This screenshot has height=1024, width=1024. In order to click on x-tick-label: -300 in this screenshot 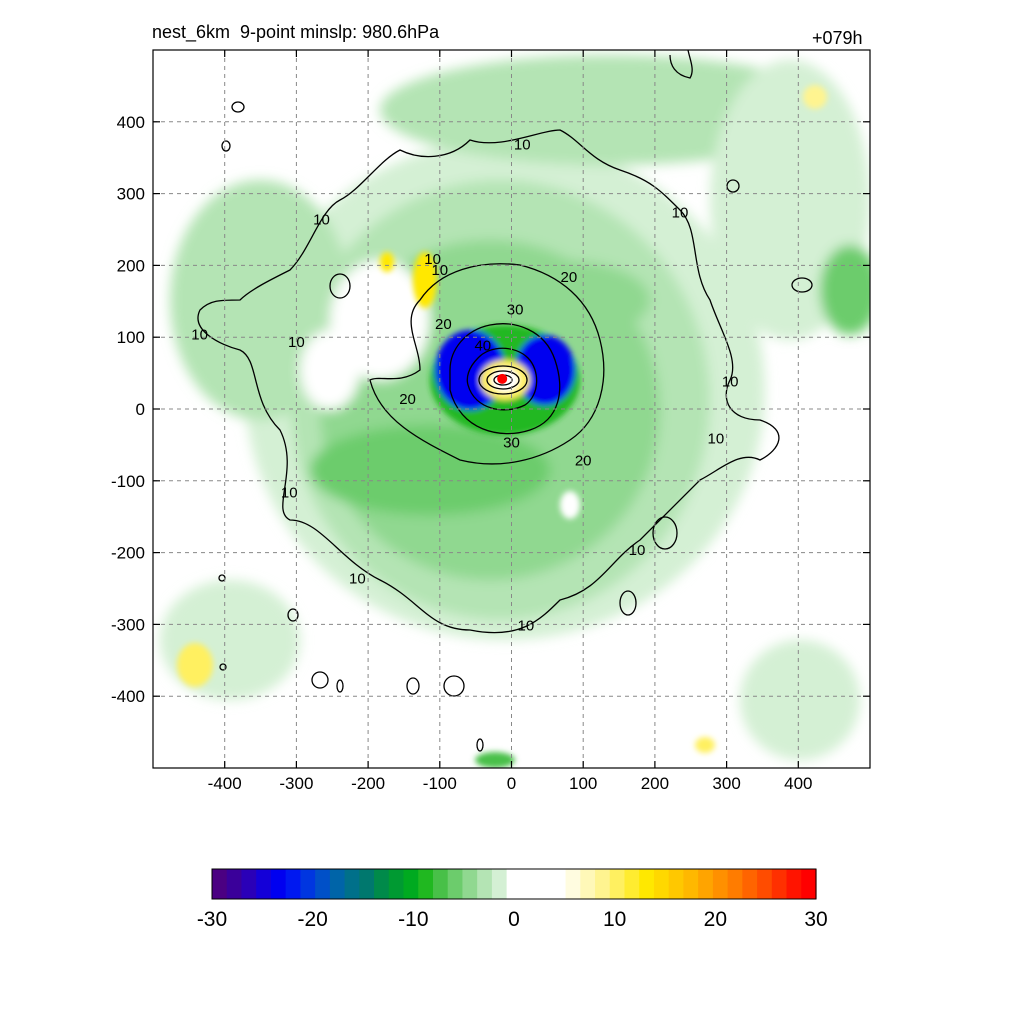, I will do `click(296, 783)`.